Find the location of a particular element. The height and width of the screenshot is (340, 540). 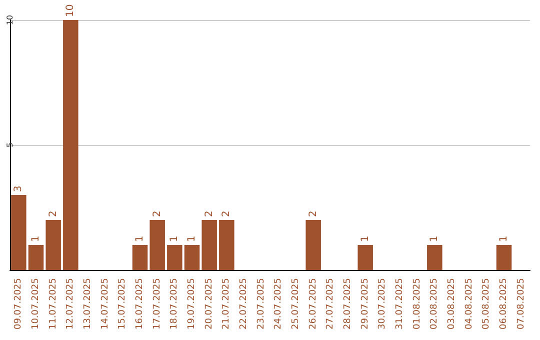

x-tick-label: 17.07.2025 is located at coordinates (157, 304).